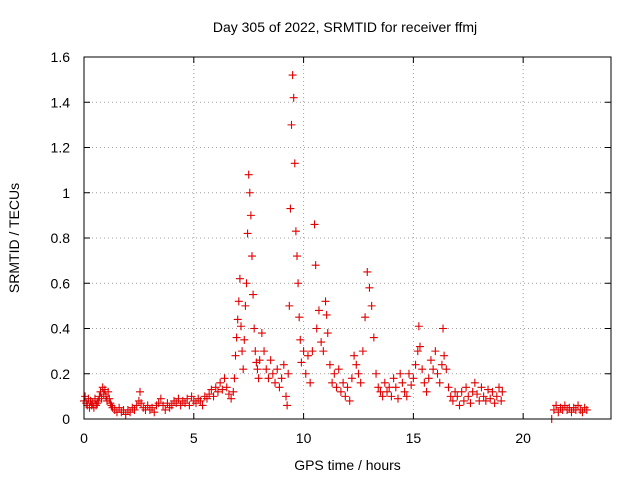  I want to click on y-tick-label: 0.4, so click(61, 329).